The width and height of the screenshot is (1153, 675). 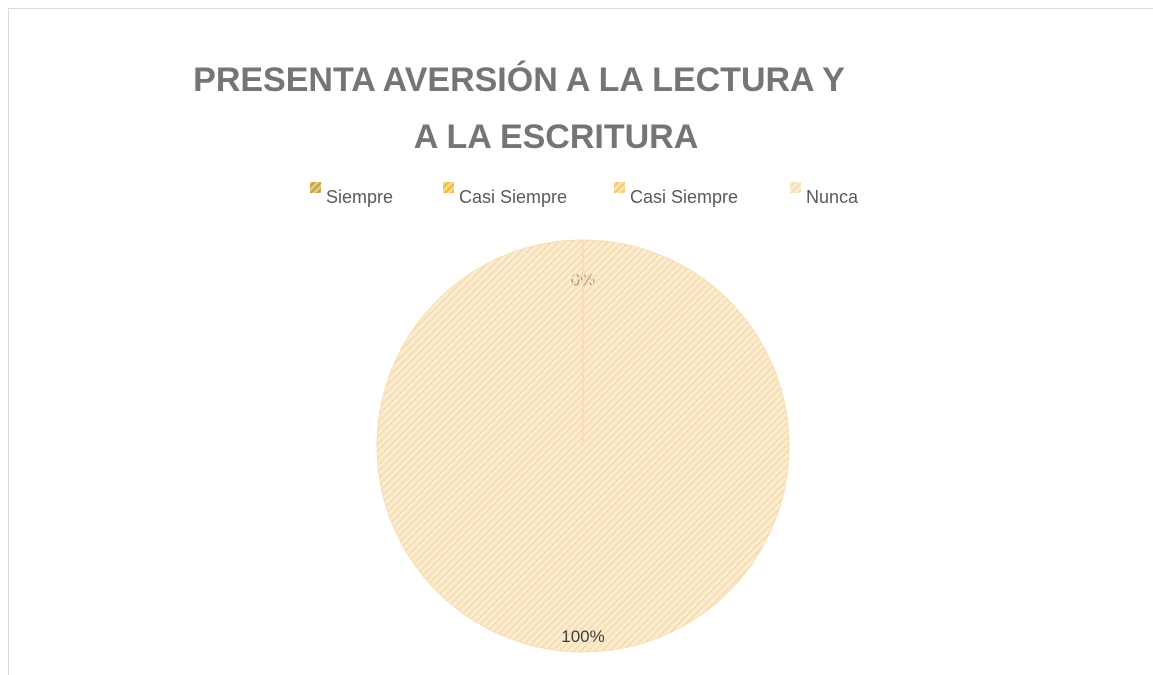 I want to click on legend-label: Nunca, so click(x=832, y=197).